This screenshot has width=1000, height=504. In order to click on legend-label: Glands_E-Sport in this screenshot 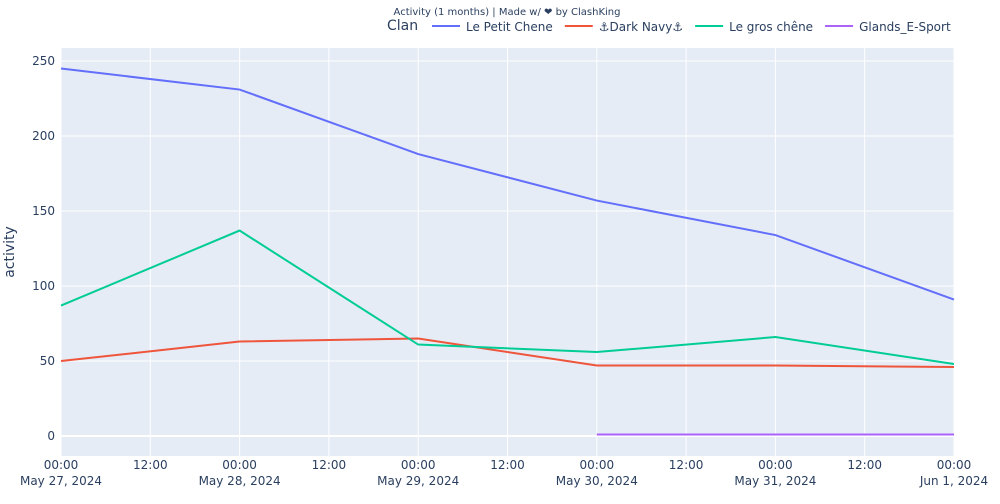, I will do `click(905, 27)`.